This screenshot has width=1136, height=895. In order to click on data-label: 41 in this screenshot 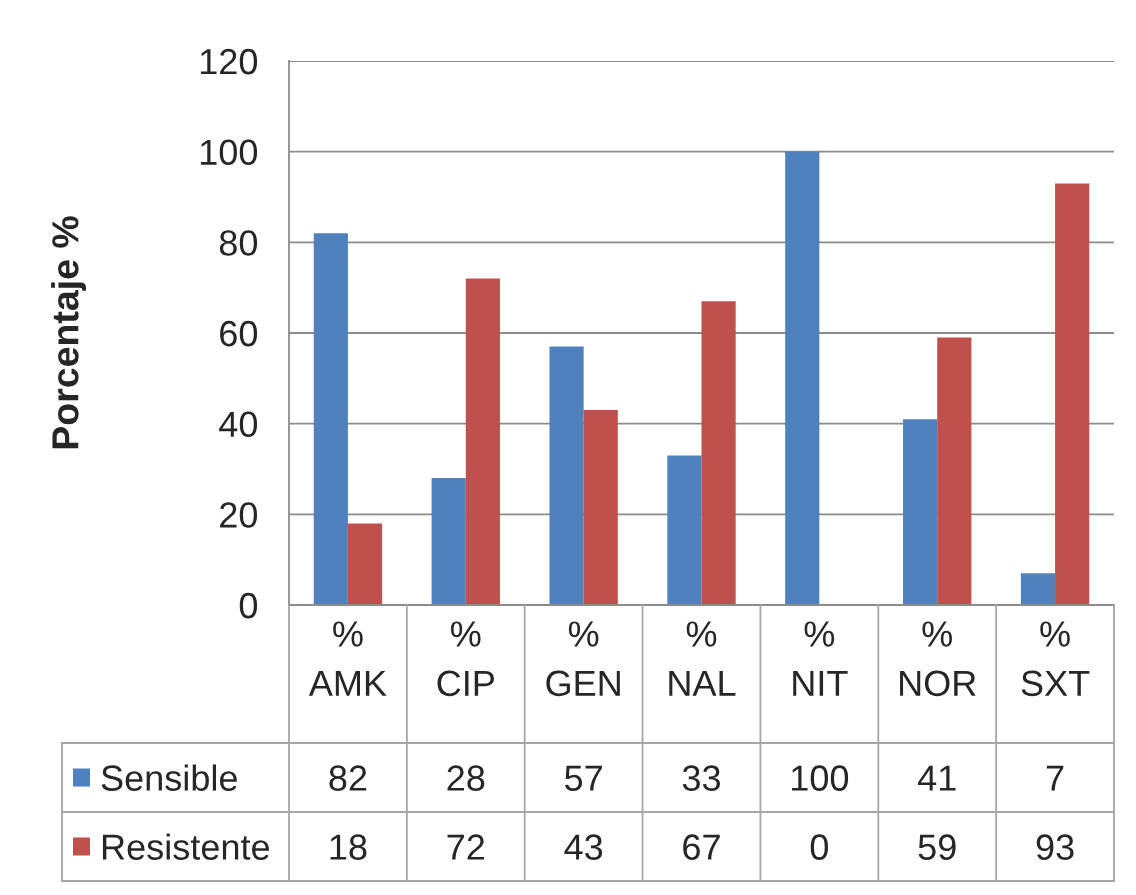, I will do `click(936, 778)`.